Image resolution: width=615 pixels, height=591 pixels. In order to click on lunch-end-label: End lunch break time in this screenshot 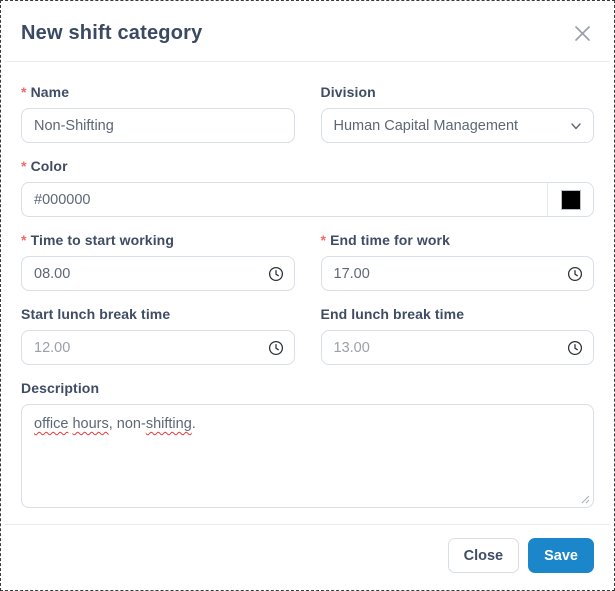, I will do `click(392, 314)`.